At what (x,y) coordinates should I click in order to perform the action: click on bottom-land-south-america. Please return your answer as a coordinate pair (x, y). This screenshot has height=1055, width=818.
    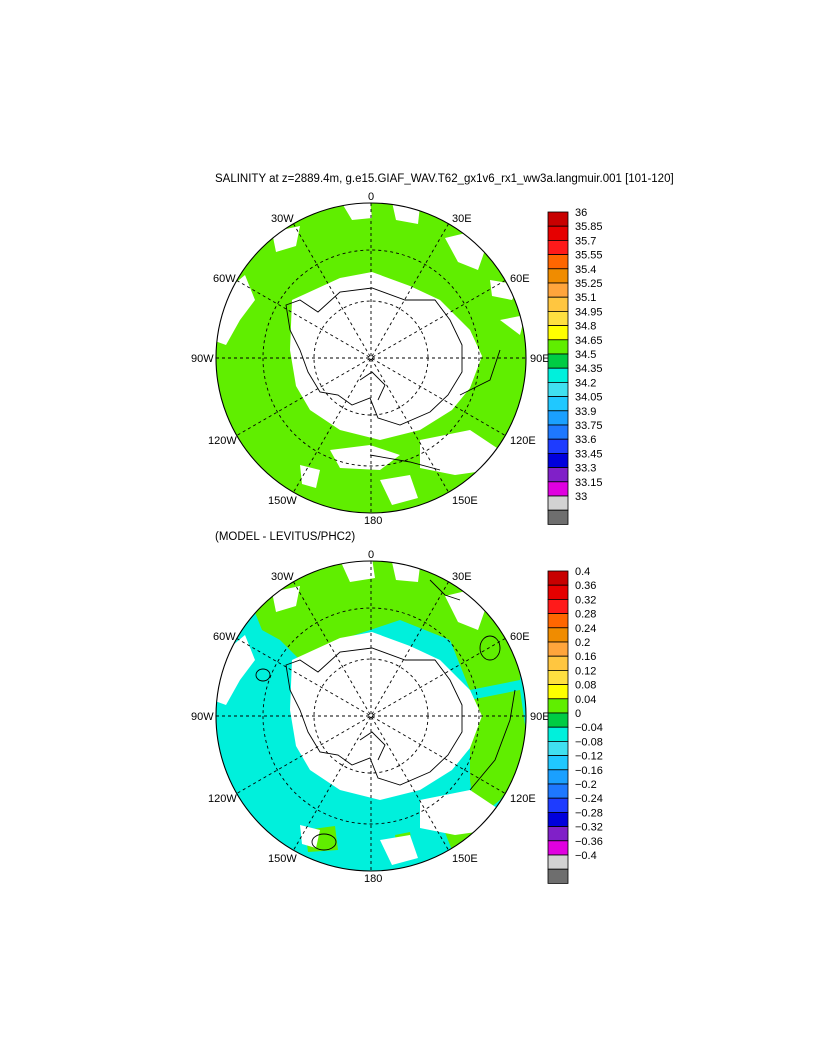
    Looking at the image, I should click on (235, 670).